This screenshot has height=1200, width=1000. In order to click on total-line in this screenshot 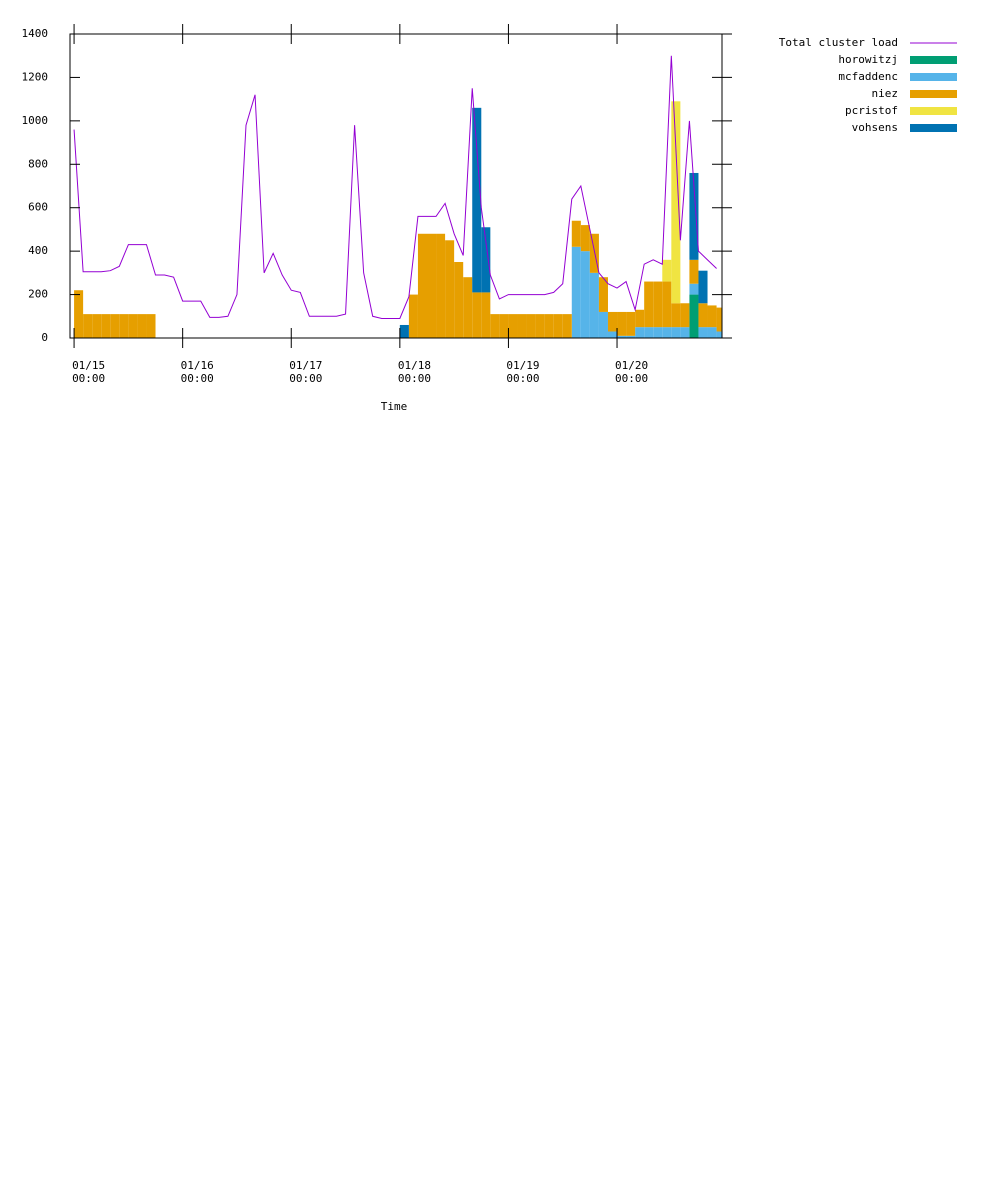, I will do `click(395, 187)`.